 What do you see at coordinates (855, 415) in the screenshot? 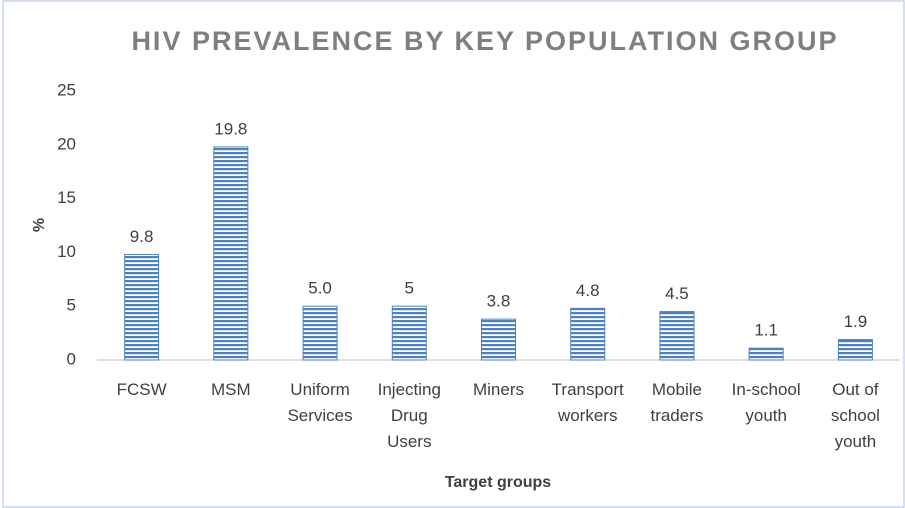
I see `x-tick-label: Out of school youth` at bounding box center [855, 415].